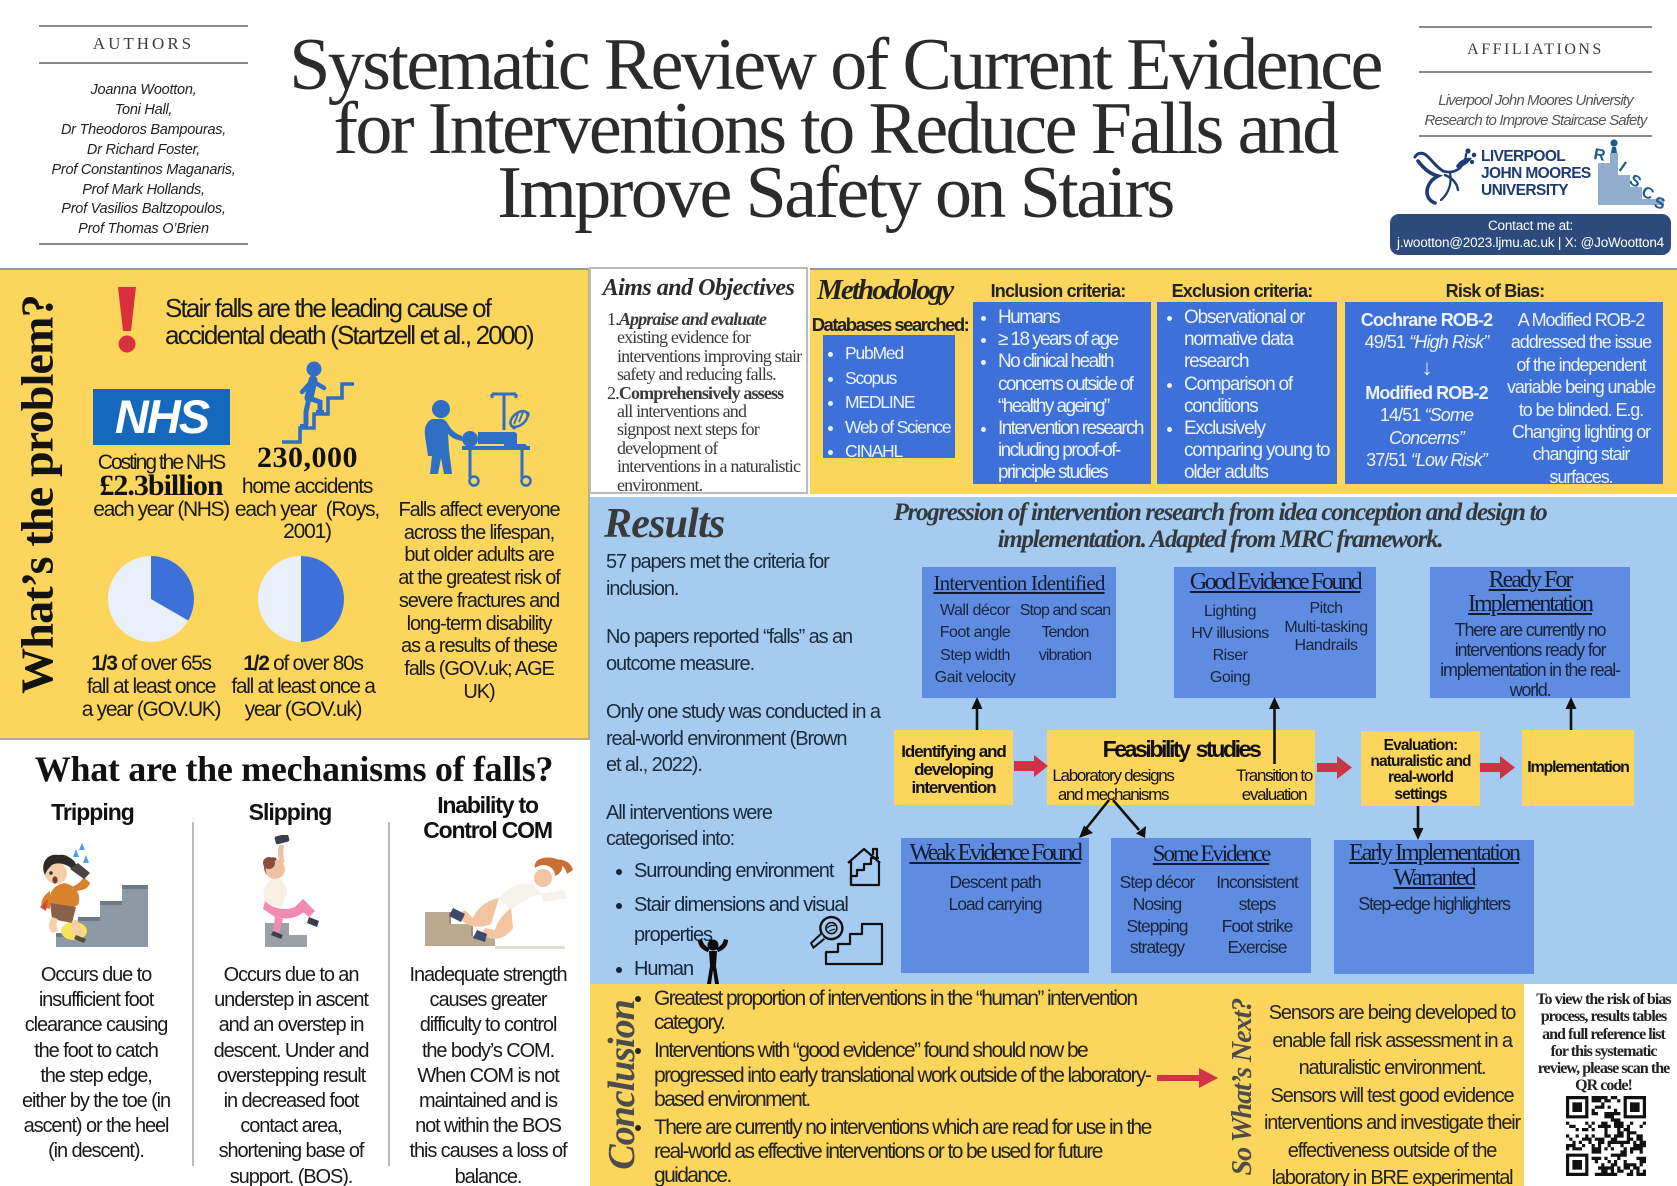  Describe the element at coordinates (1659, 203) in the screenshot. I see `svg-text: S` at that location.